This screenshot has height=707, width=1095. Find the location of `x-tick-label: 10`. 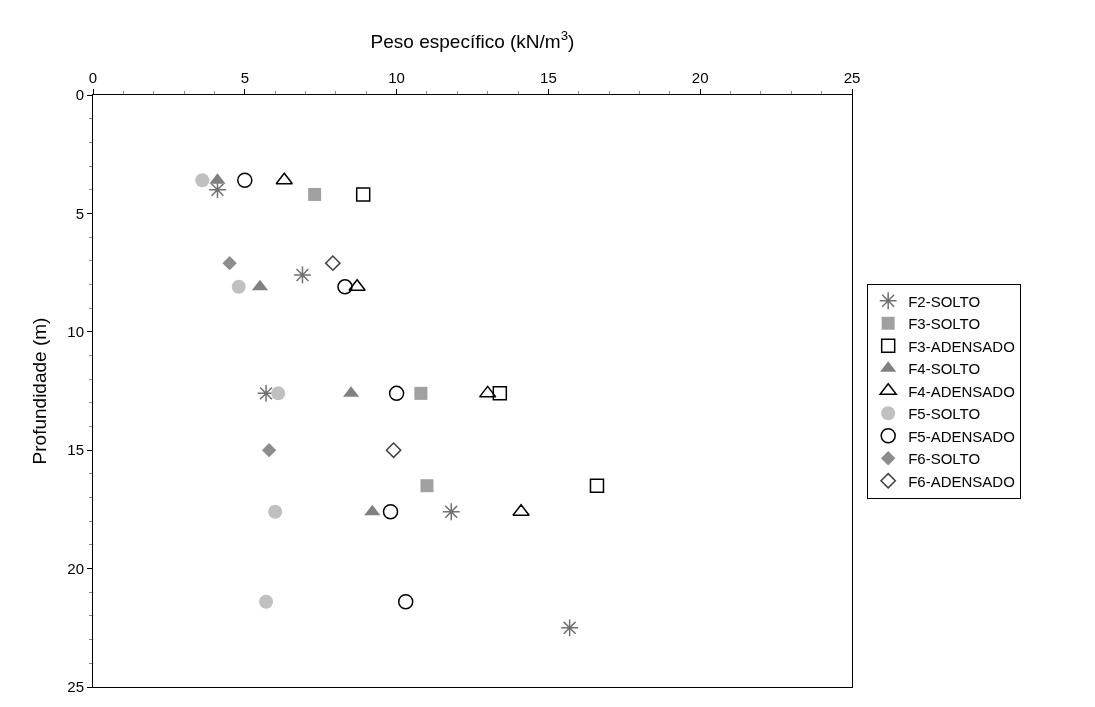

x-tick-label: 10 is located at coordinates (396, 77).